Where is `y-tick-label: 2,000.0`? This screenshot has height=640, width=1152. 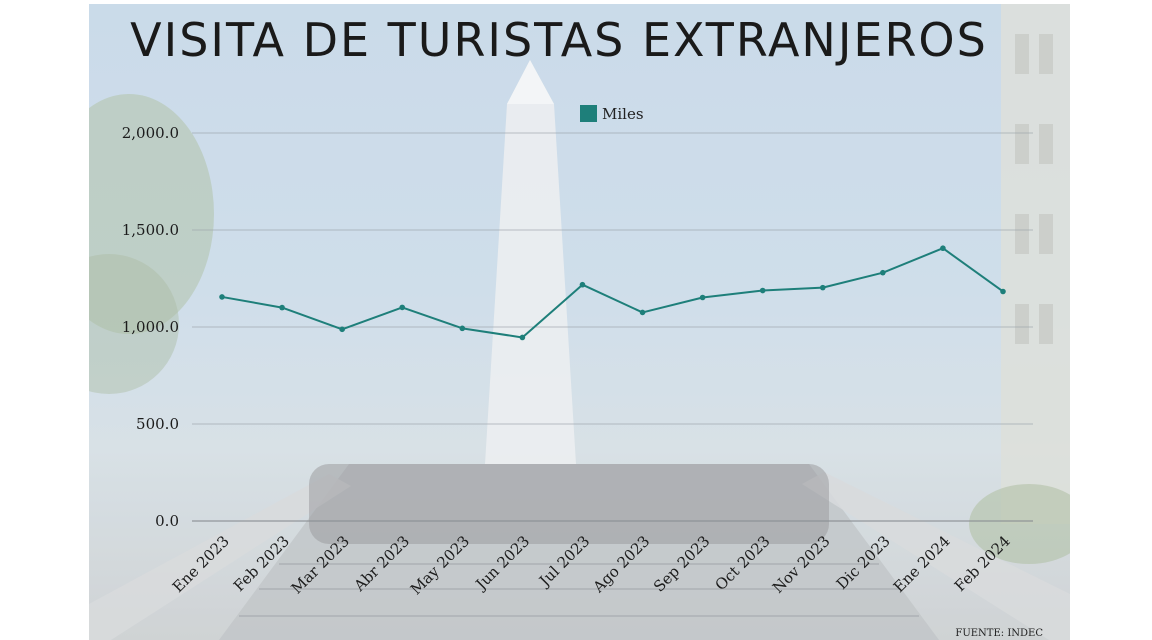 y-tick-label: 2,000.0 is located at coordinates (150, 133).